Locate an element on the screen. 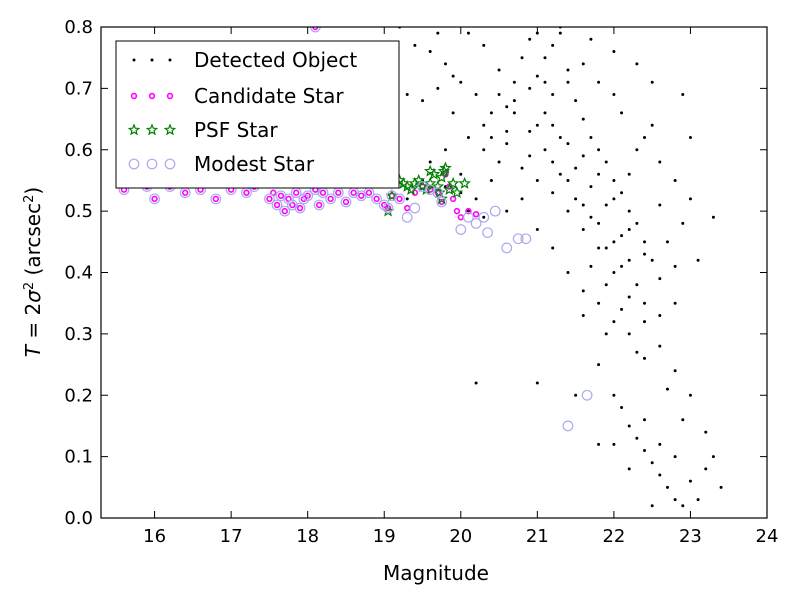 The height and width of the screenshot is (600, 800). legend-box is located at coordinates (257, 114).